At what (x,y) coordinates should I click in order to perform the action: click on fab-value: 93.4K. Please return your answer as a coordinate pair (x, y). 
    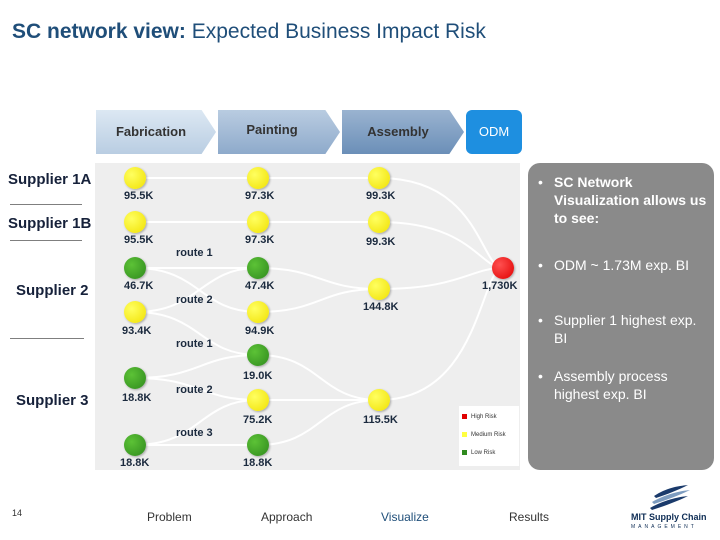
    Looking at the image, I should click on (137, 331).